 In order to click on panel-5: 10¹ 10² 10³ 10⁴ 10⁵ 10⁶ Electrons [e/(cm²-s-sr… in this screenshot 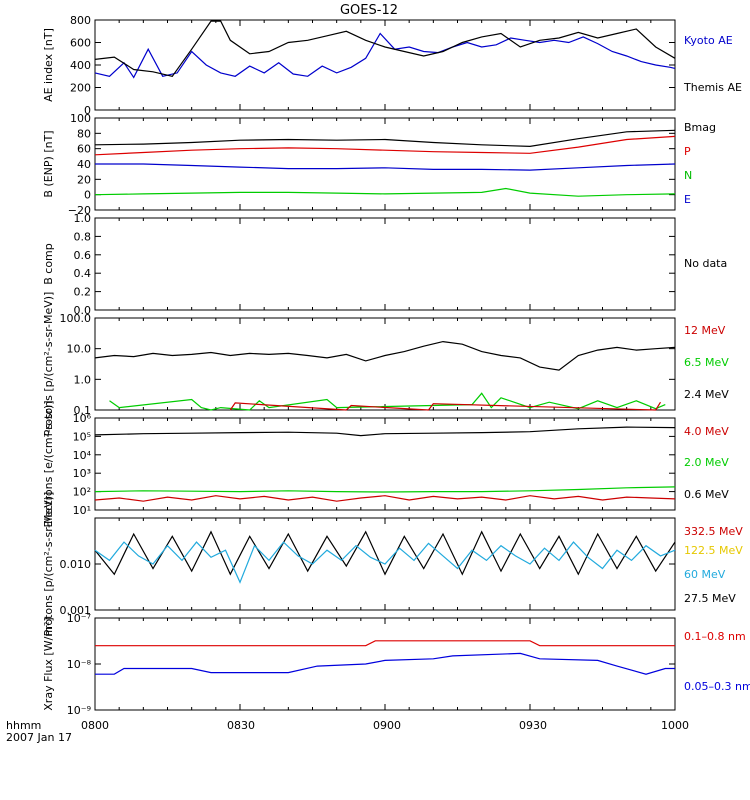, I will do `click(359, 464)`.